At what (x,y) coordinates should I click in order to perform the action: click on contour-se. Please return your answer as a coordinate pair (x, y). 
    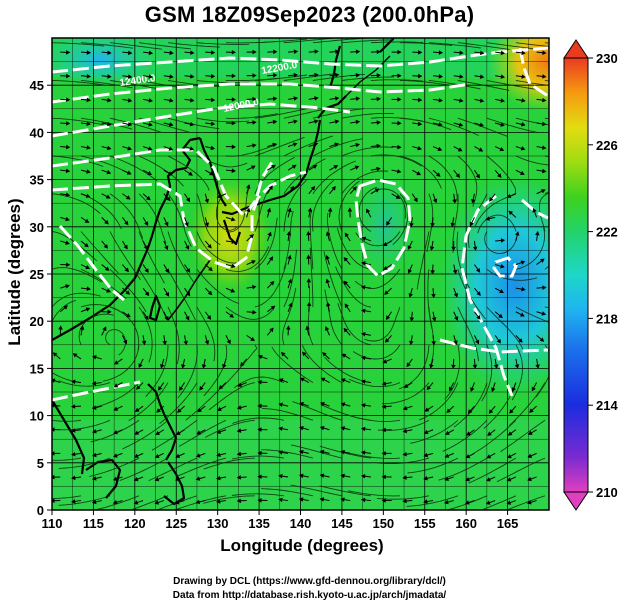
    Looking at the image, I should click on (494, 346).